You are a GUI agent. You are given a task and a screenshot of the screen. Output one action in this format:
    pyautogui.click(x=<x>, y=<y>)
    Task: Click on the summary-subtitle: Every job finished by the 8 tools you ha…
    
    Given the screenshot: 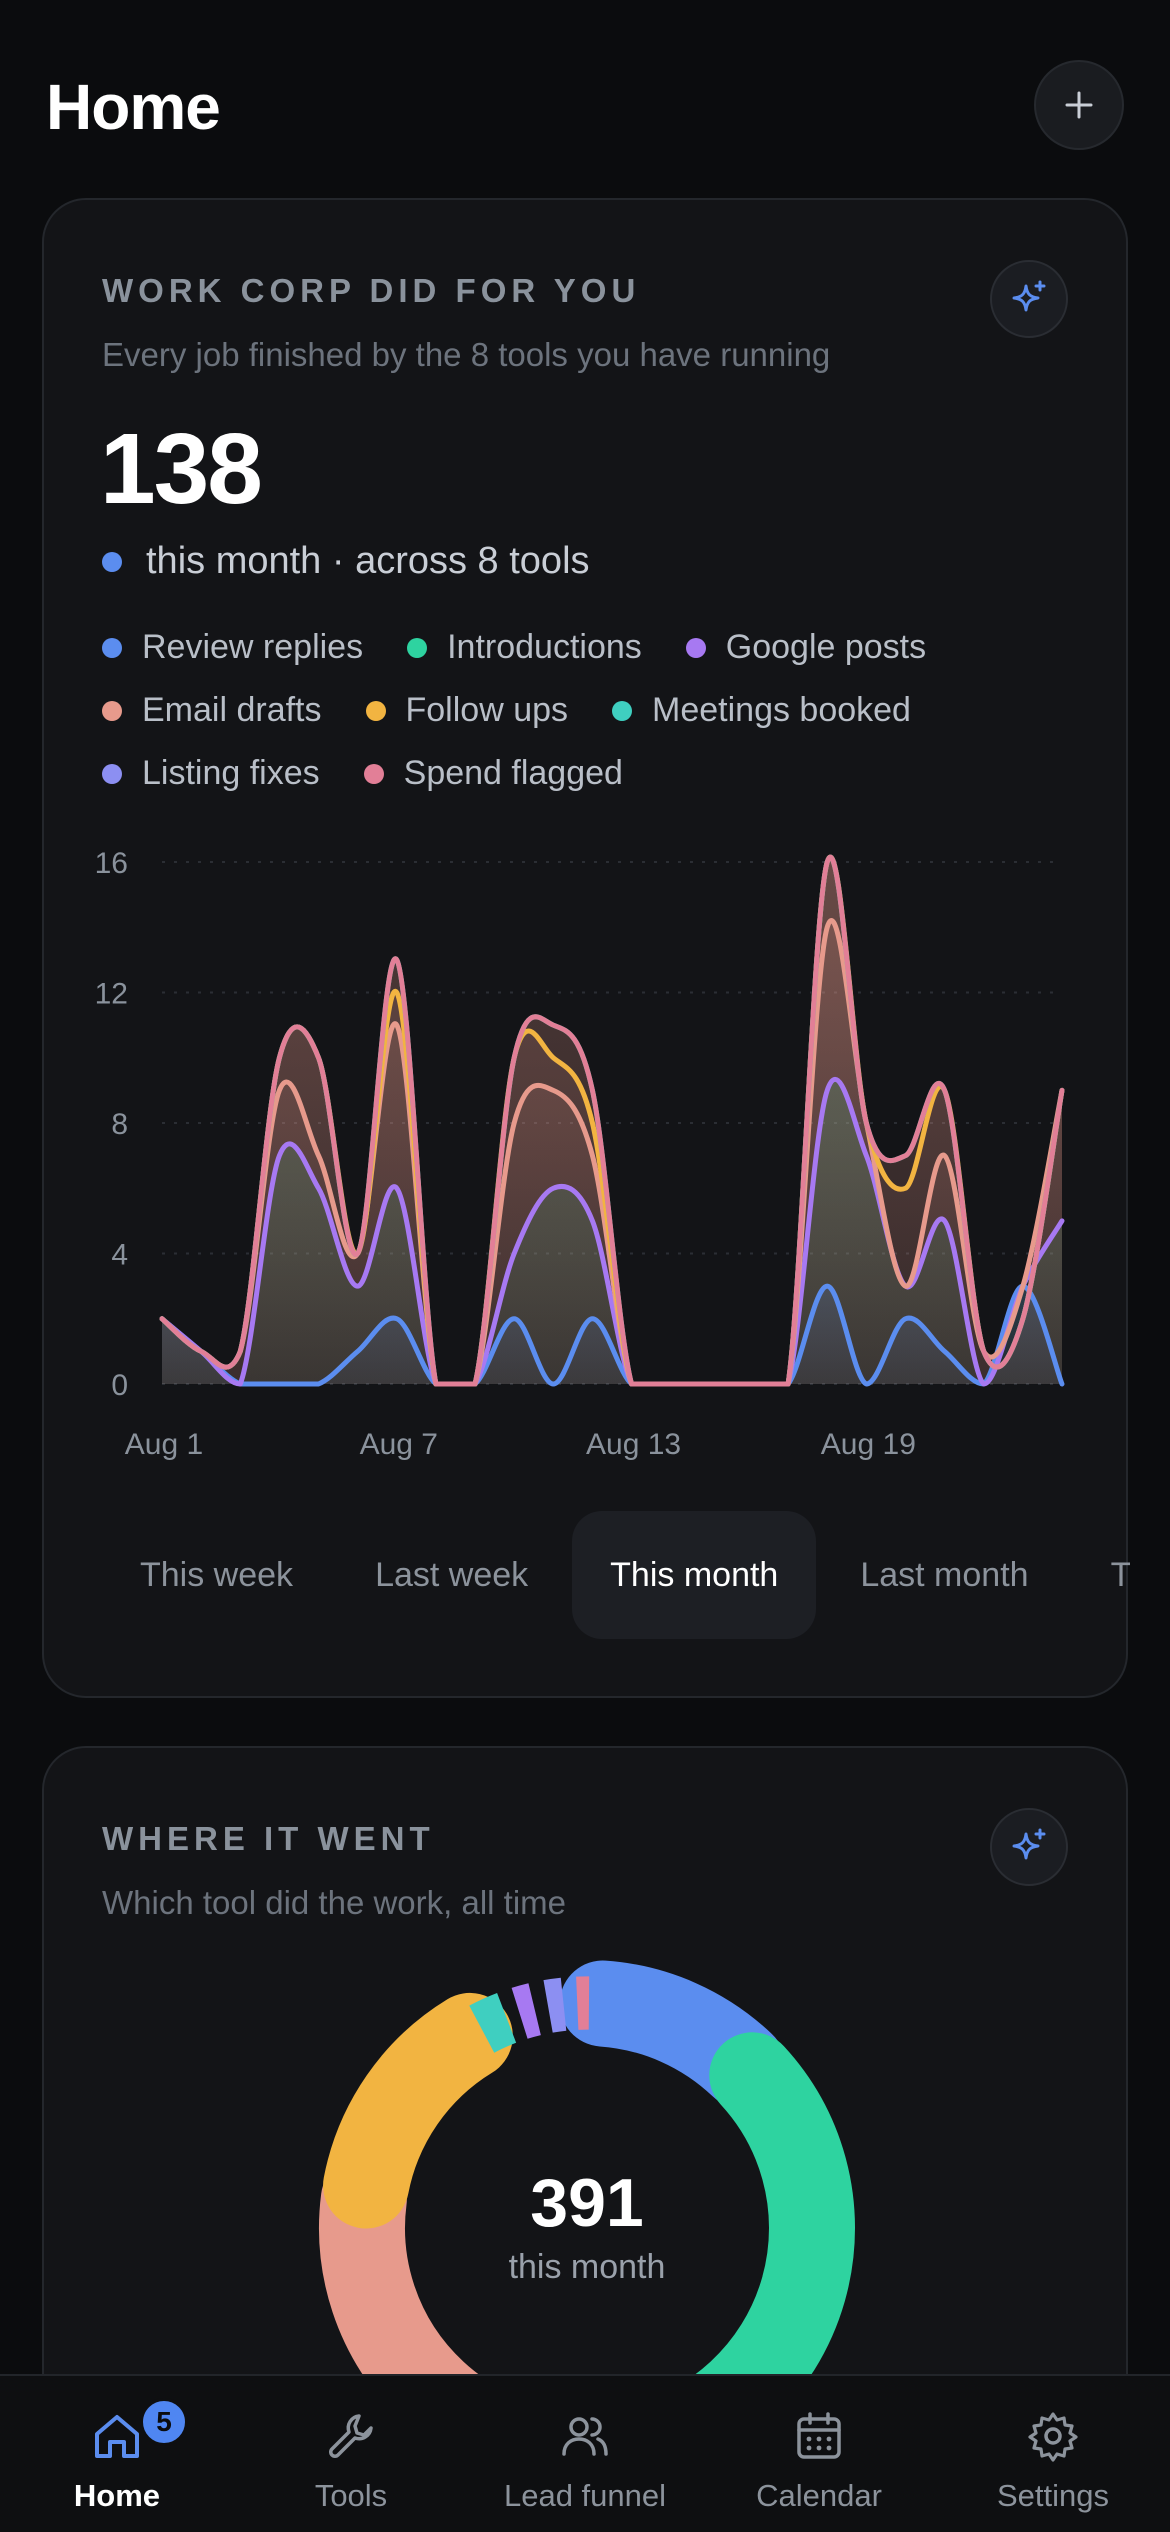 What is the action you would take?
    pyautogui.click(x=466, y=354)
    